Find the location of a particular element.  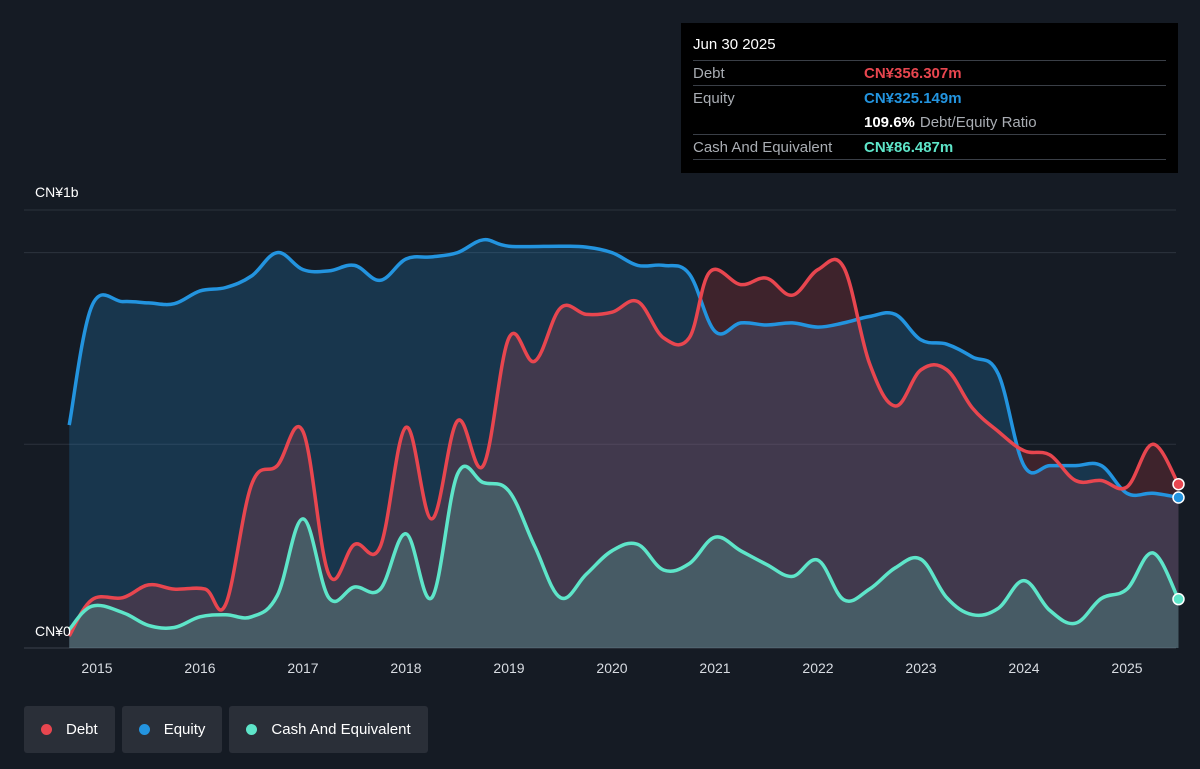

end-markers is located at coordinates (1178, 541).